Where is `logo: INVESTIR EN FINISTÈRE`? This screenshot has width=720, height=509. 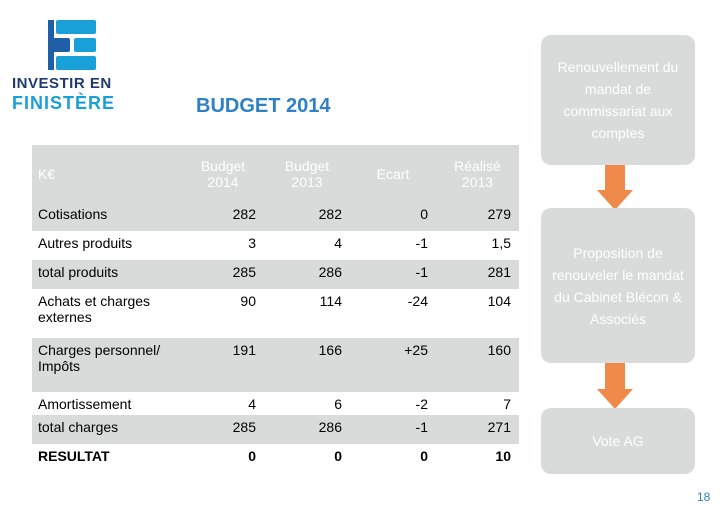 logo: INVESTIR EN FINISTÈRE is located at coordinates (87, 68).